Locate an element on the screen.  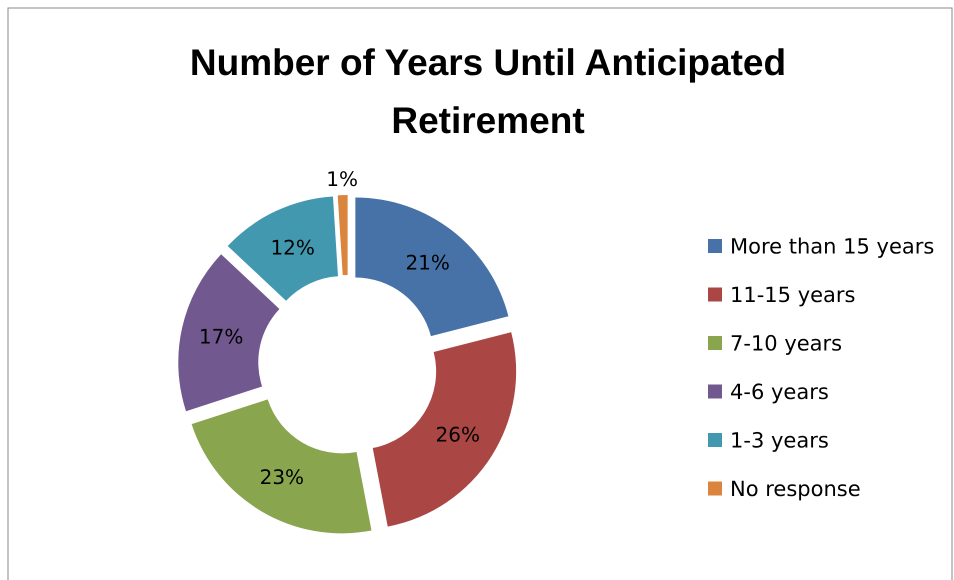
chart-title: Number of Years Until Anticipated Retirement is located at coordinates (488, 91).